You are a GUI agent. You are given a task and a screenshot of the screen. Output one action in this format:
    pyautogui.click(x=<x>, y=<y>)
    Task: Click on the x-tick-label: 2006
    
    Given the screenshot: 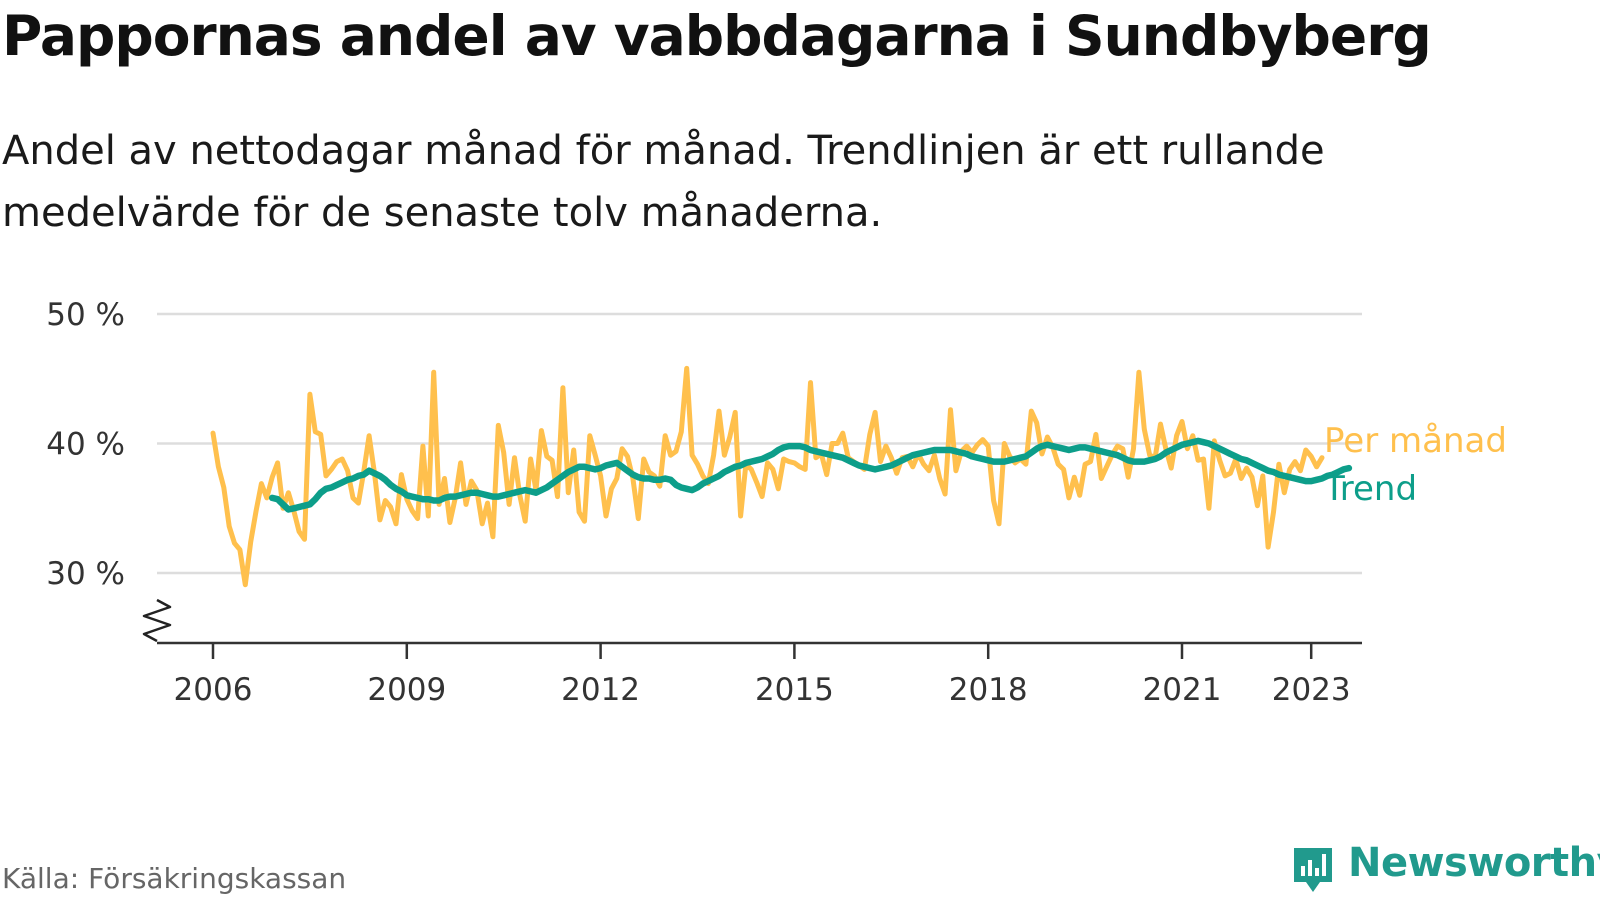 What is the action you would take?
    pyautogui.click(x=213, y=690)
    